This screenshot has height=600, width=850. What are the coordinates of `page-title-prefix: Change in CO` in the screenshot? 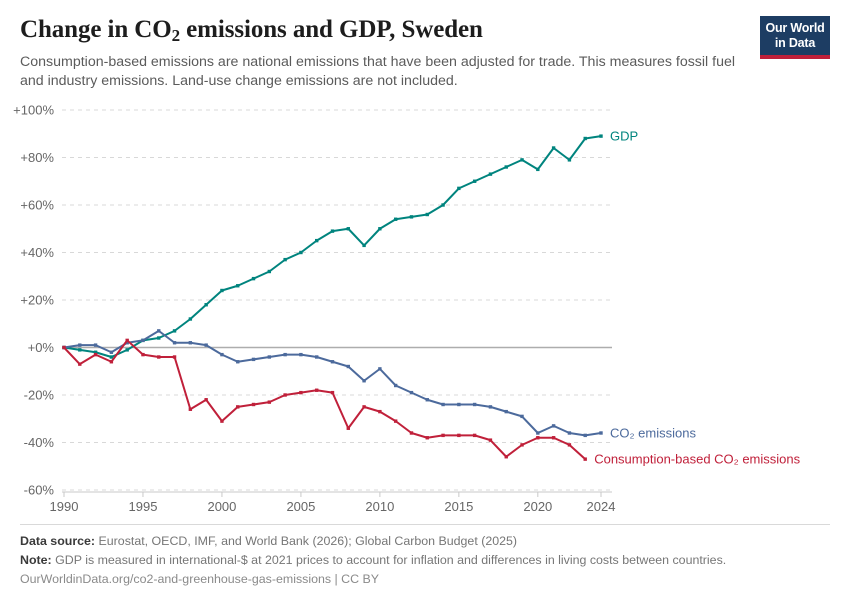 It's located at (96, 29).